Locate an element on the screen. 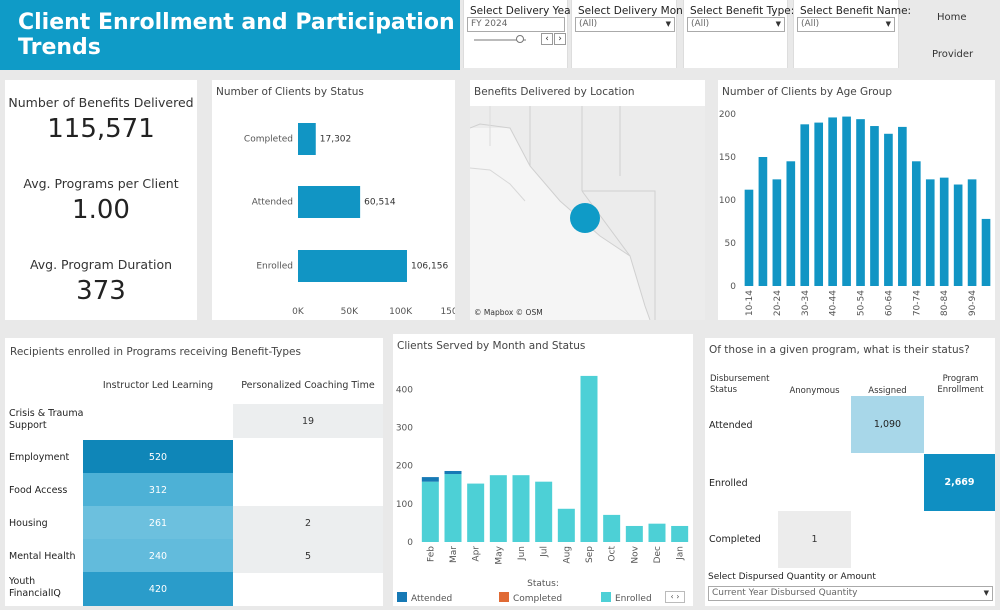  year-slider-handle is located at coordinates (520, 39).